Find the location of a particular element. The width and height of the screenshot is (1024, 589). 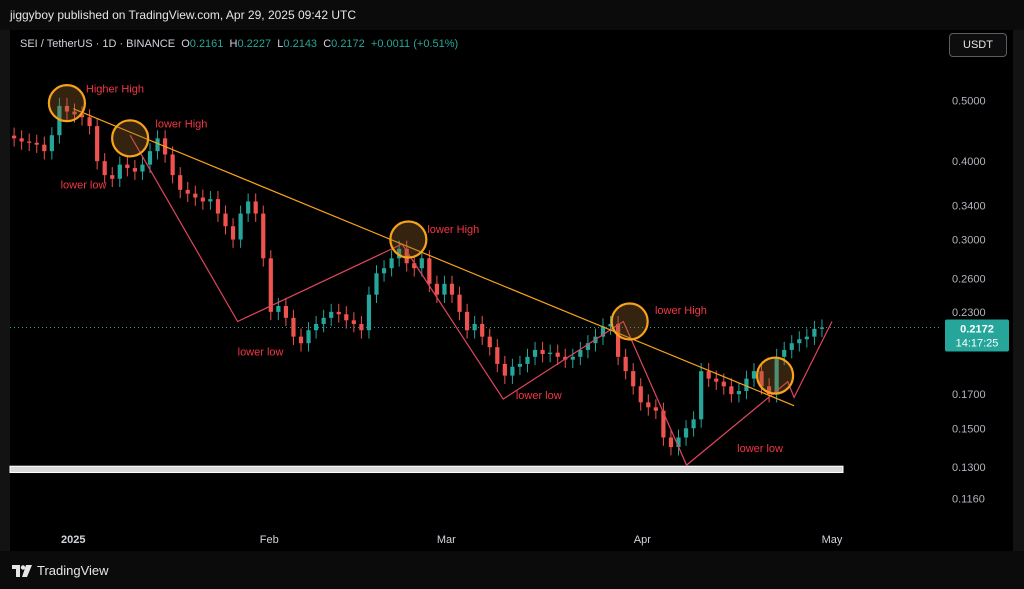

price-change: +0.0011 (+0.51%) is located at coordinates (414, 44).